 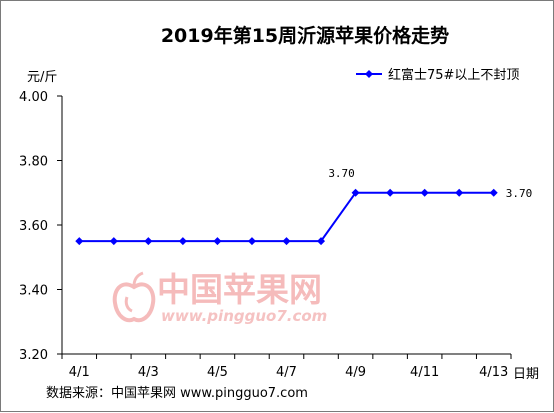 What do you see at coordinates (33, 162) in the screenshot?
I see `y-tick-label: 3.80` at bounding box center [33, 162].